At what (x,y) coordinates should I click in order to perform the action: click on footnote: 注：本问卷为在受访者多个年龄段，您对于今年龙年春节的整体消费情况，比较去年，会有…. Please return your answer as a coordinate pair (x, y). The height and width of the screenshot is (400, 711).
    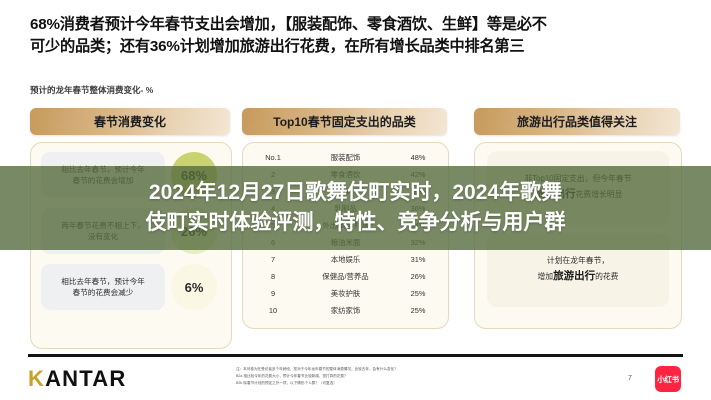
    Looking at the image, I should click on (371, 376).